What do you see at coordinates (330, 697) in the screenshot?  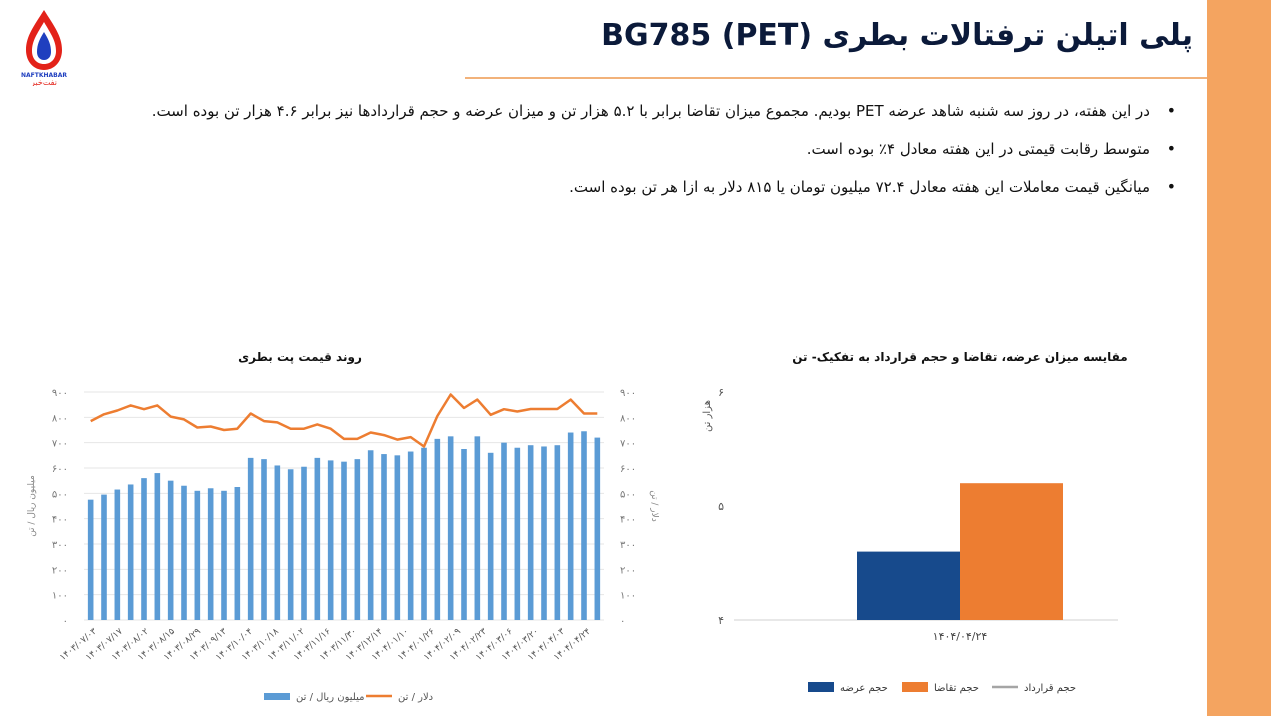 I see `legend-label-bar: میلیون ریال / تن` at bounding box center [330, 697].